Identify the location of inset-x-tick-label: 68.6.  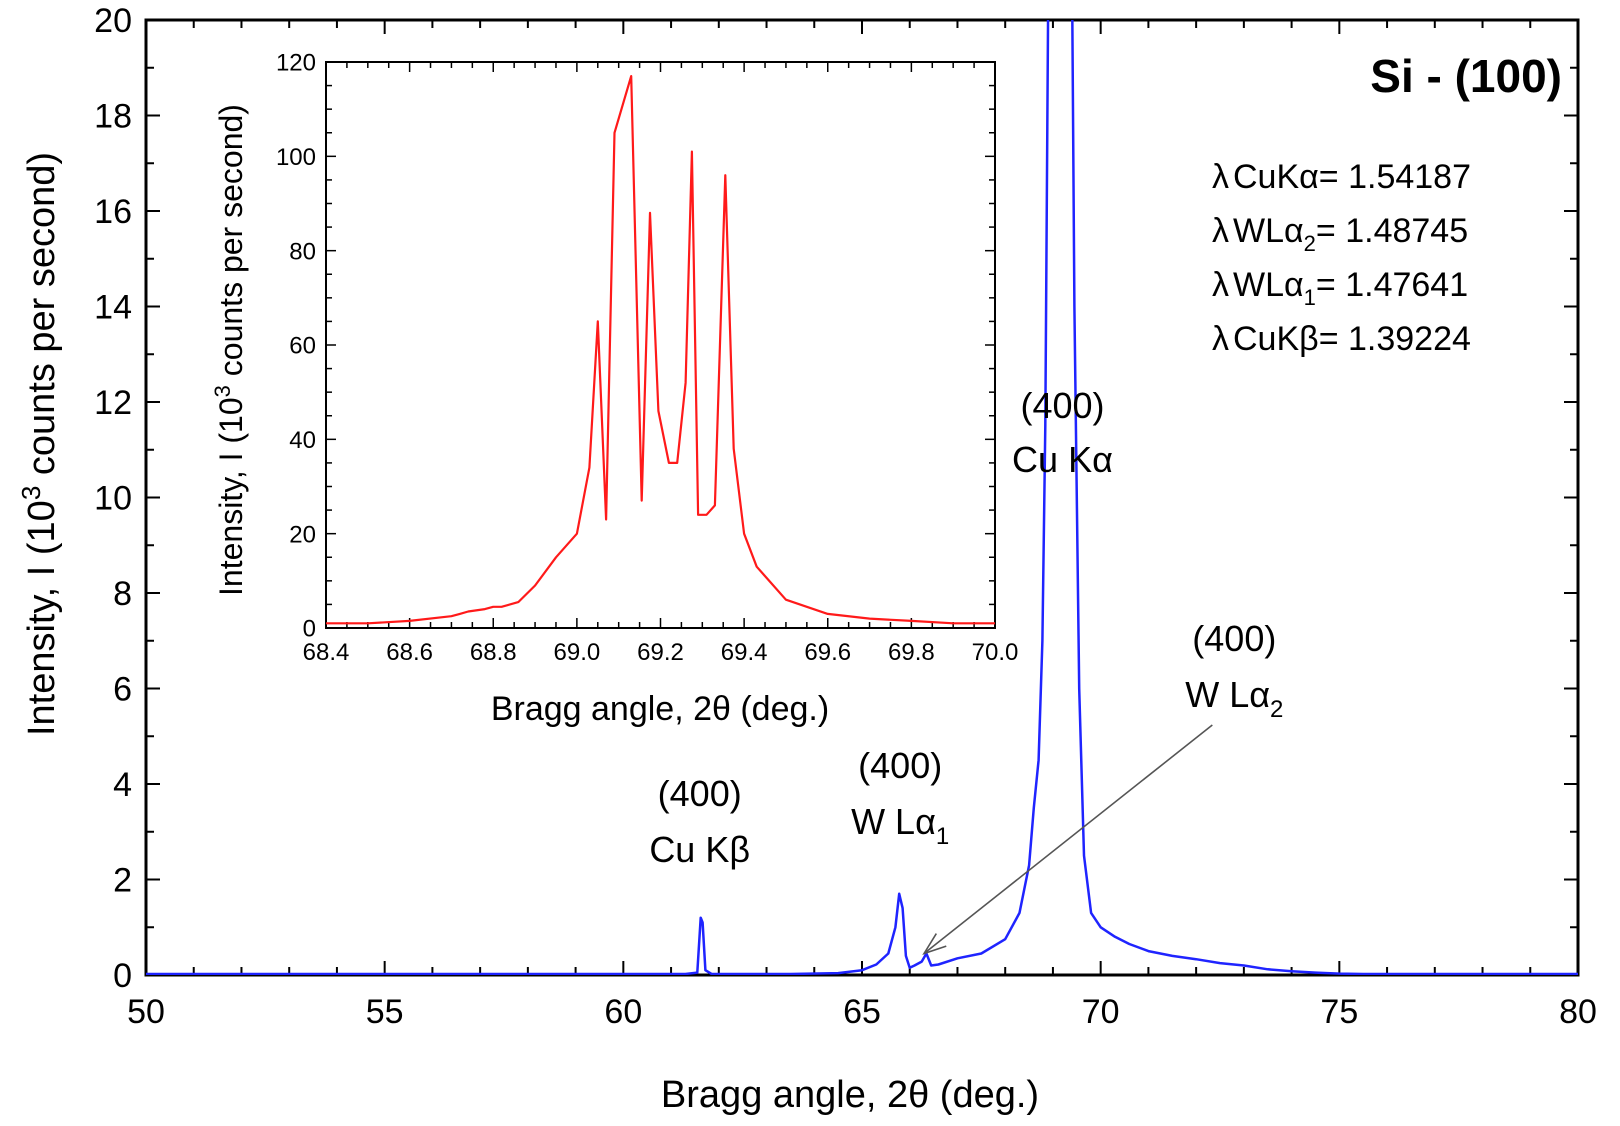
(409, 652).